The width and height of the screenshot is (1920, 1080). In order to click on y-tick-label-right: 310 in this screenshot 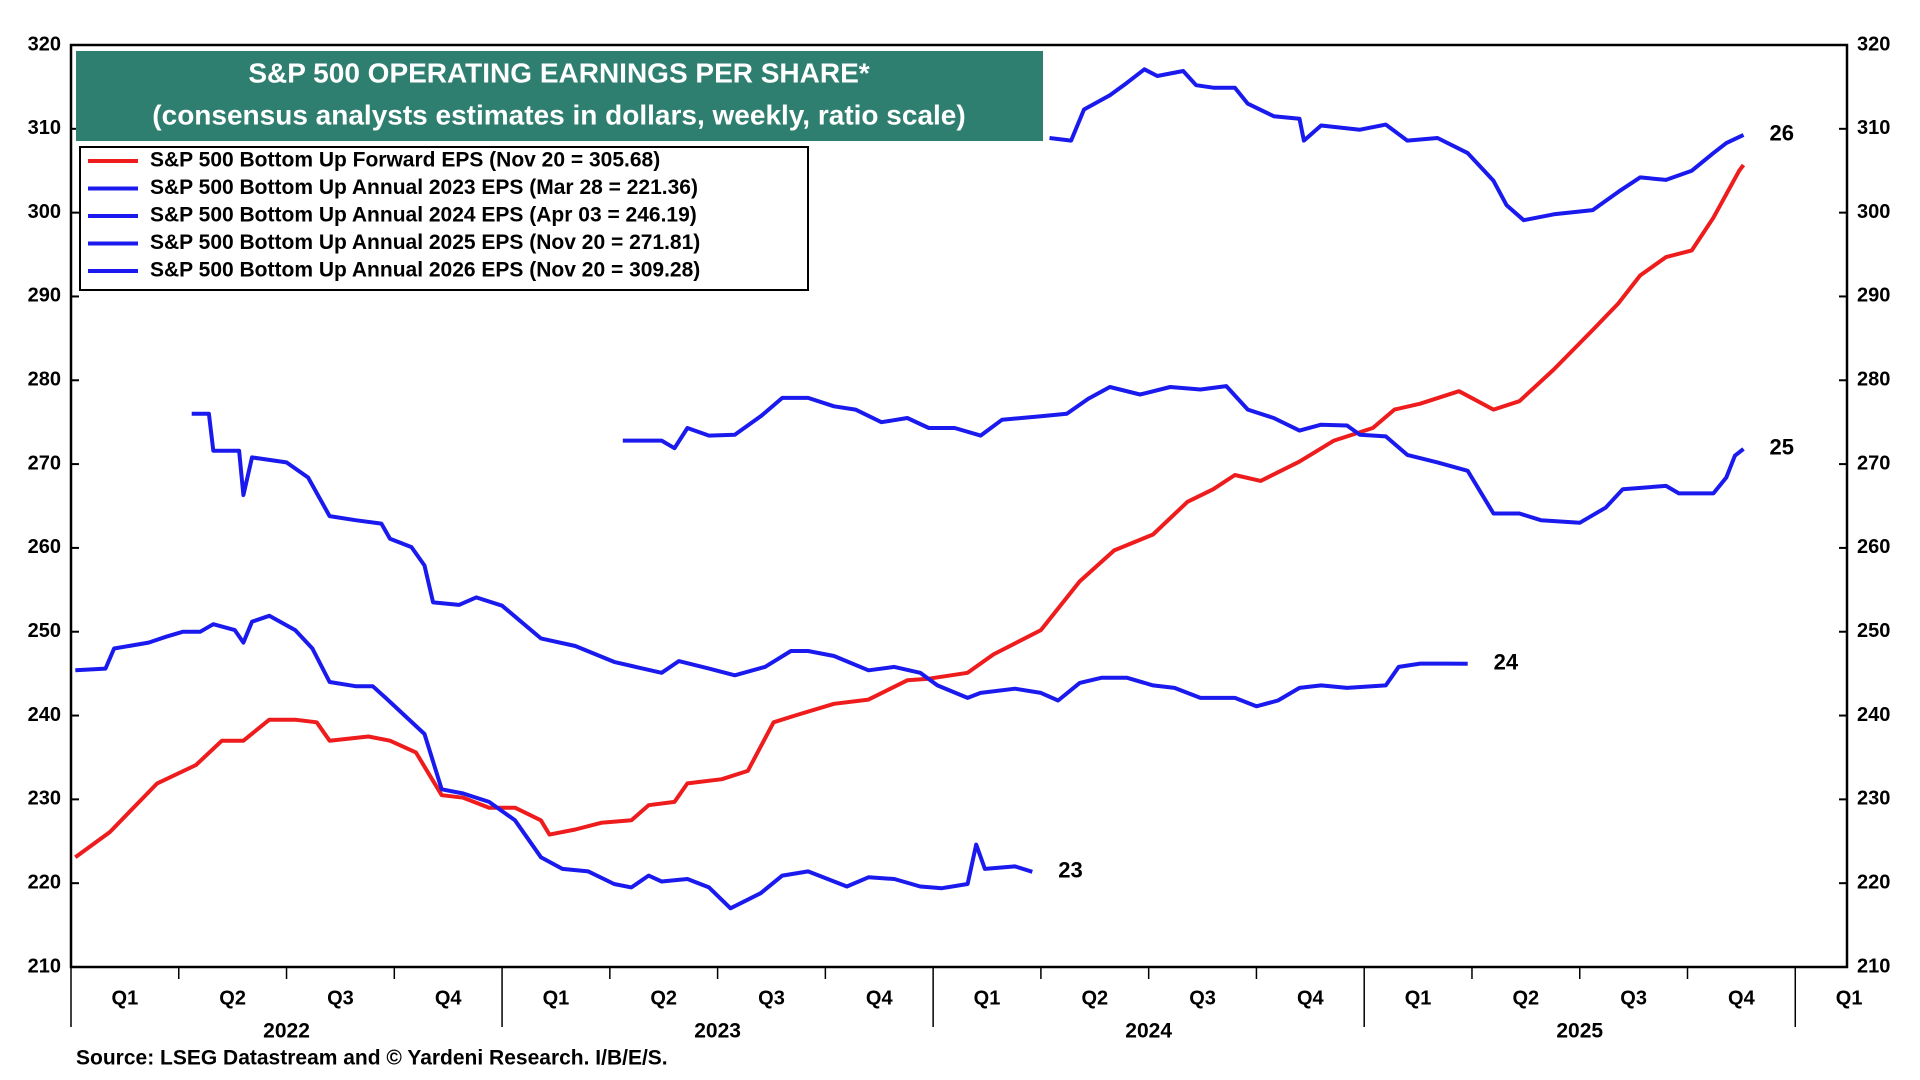, I will do `click(1873, 128)`.